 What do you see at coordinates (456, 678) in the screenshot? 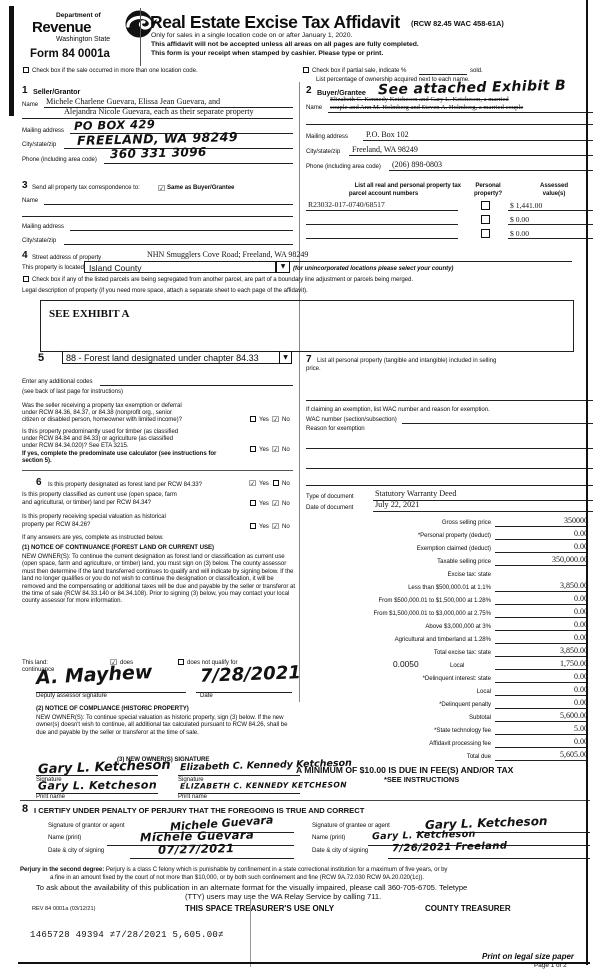
I see `tax-label-11: *Delinquent interest: state` at bounding box center [456, 678].